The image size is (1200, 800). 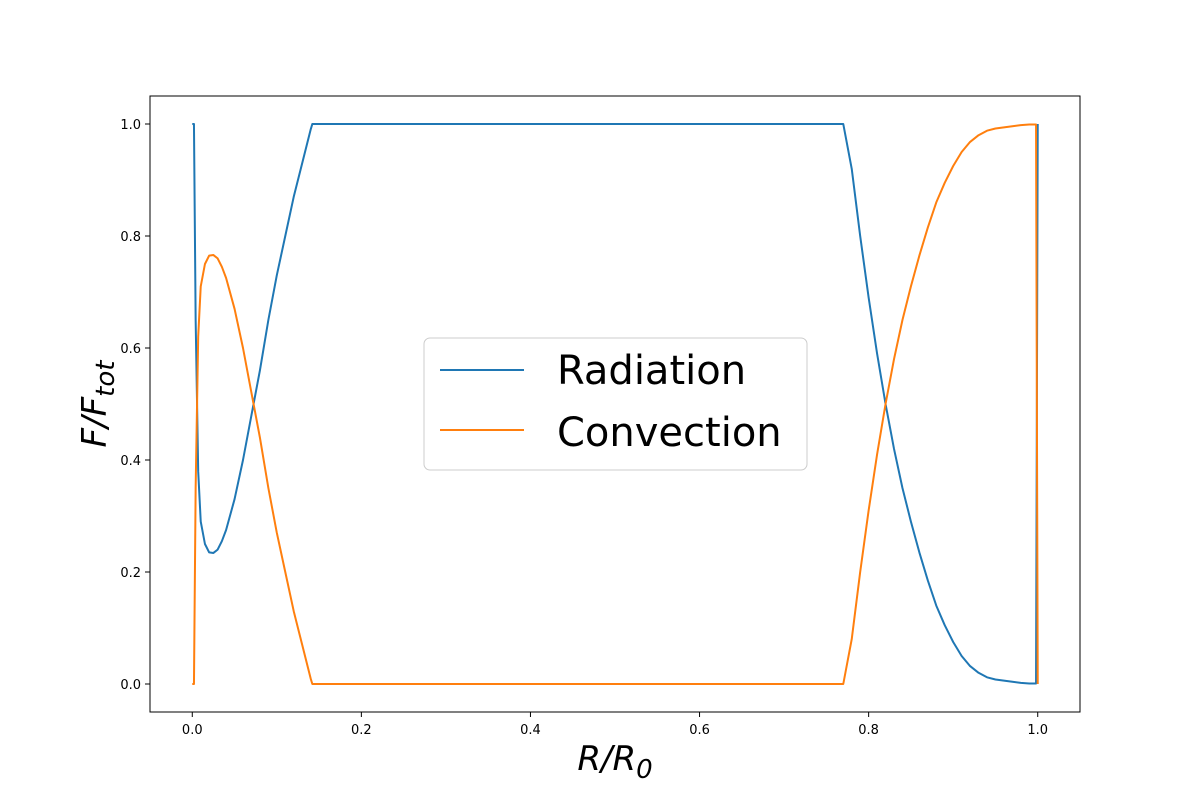 What do you see at coordinates (361, 730) in the screenshot?
I see `x-tick-label: 0.2` at bounding box center [361, 730].